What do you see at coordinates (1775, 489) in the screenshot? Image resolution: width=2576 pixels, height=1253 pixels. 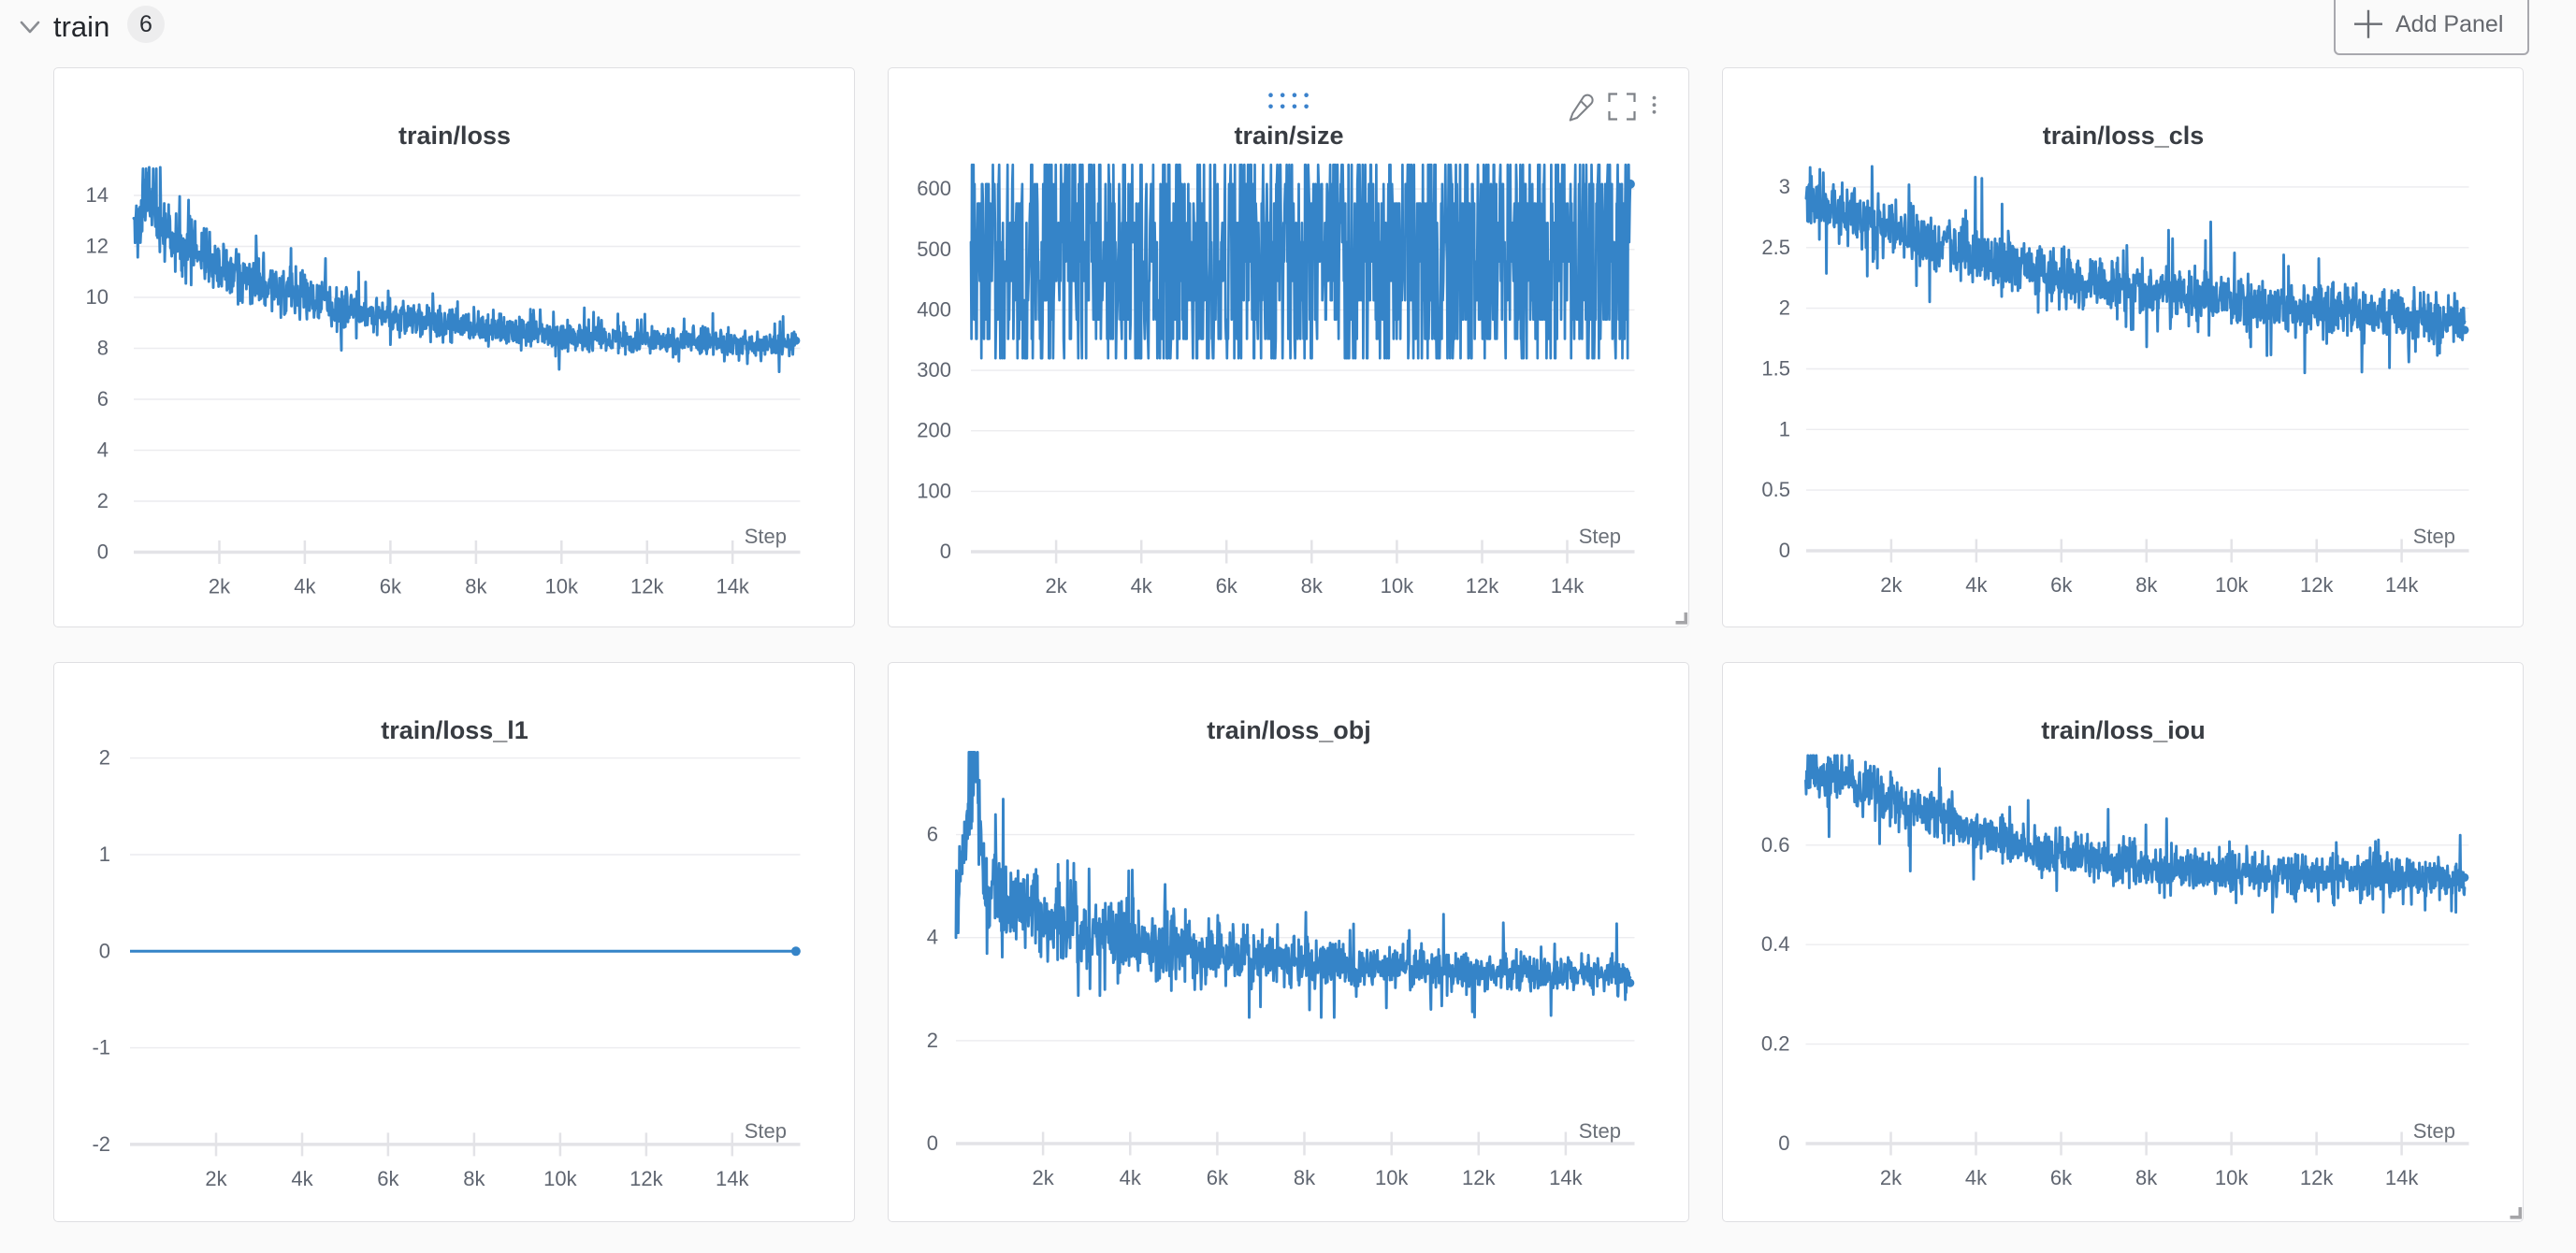 I see `svg-text: 0.5` at bounding box center [1775, 489].